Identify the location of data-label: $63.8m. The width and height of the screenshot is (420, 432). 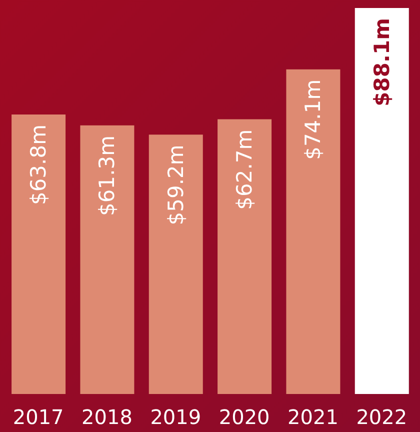
(38, 165).